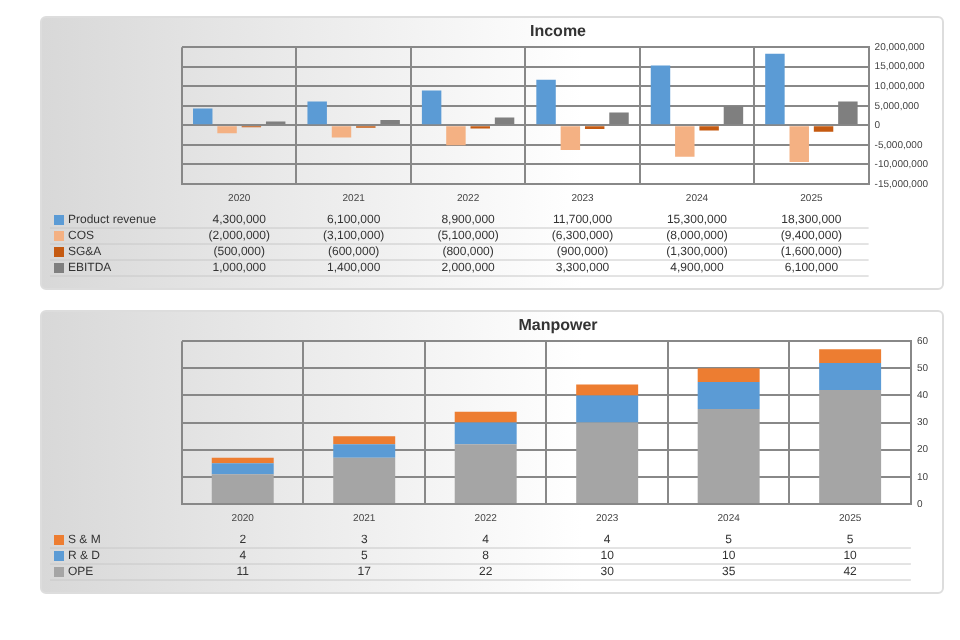  I want to click on chart-title: Manpower, so click(558, 325).